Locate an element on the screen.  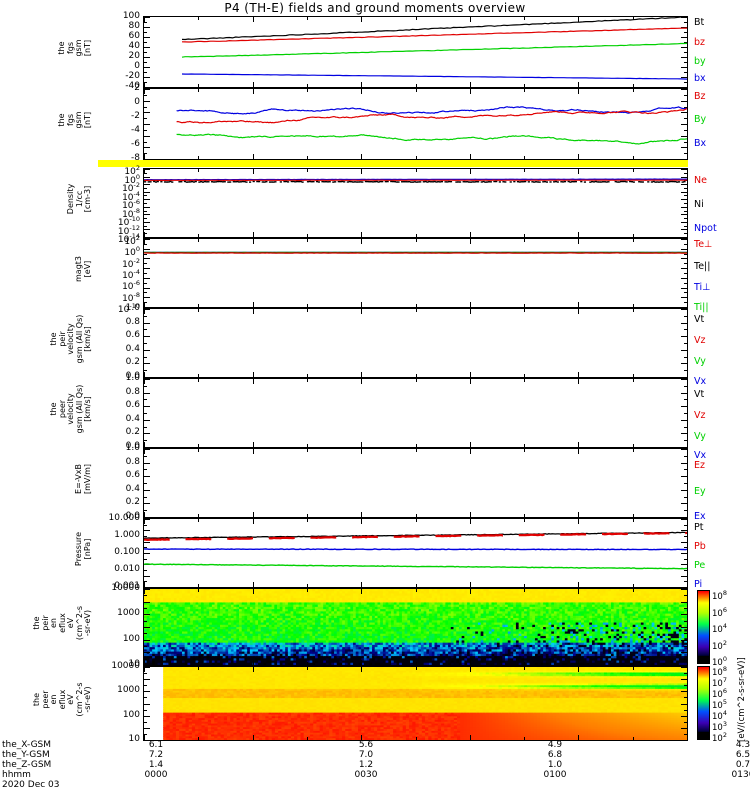
panel-caption: the peir velocity gsm (All Qs) [km/s] is located at coordinates (70, 339).